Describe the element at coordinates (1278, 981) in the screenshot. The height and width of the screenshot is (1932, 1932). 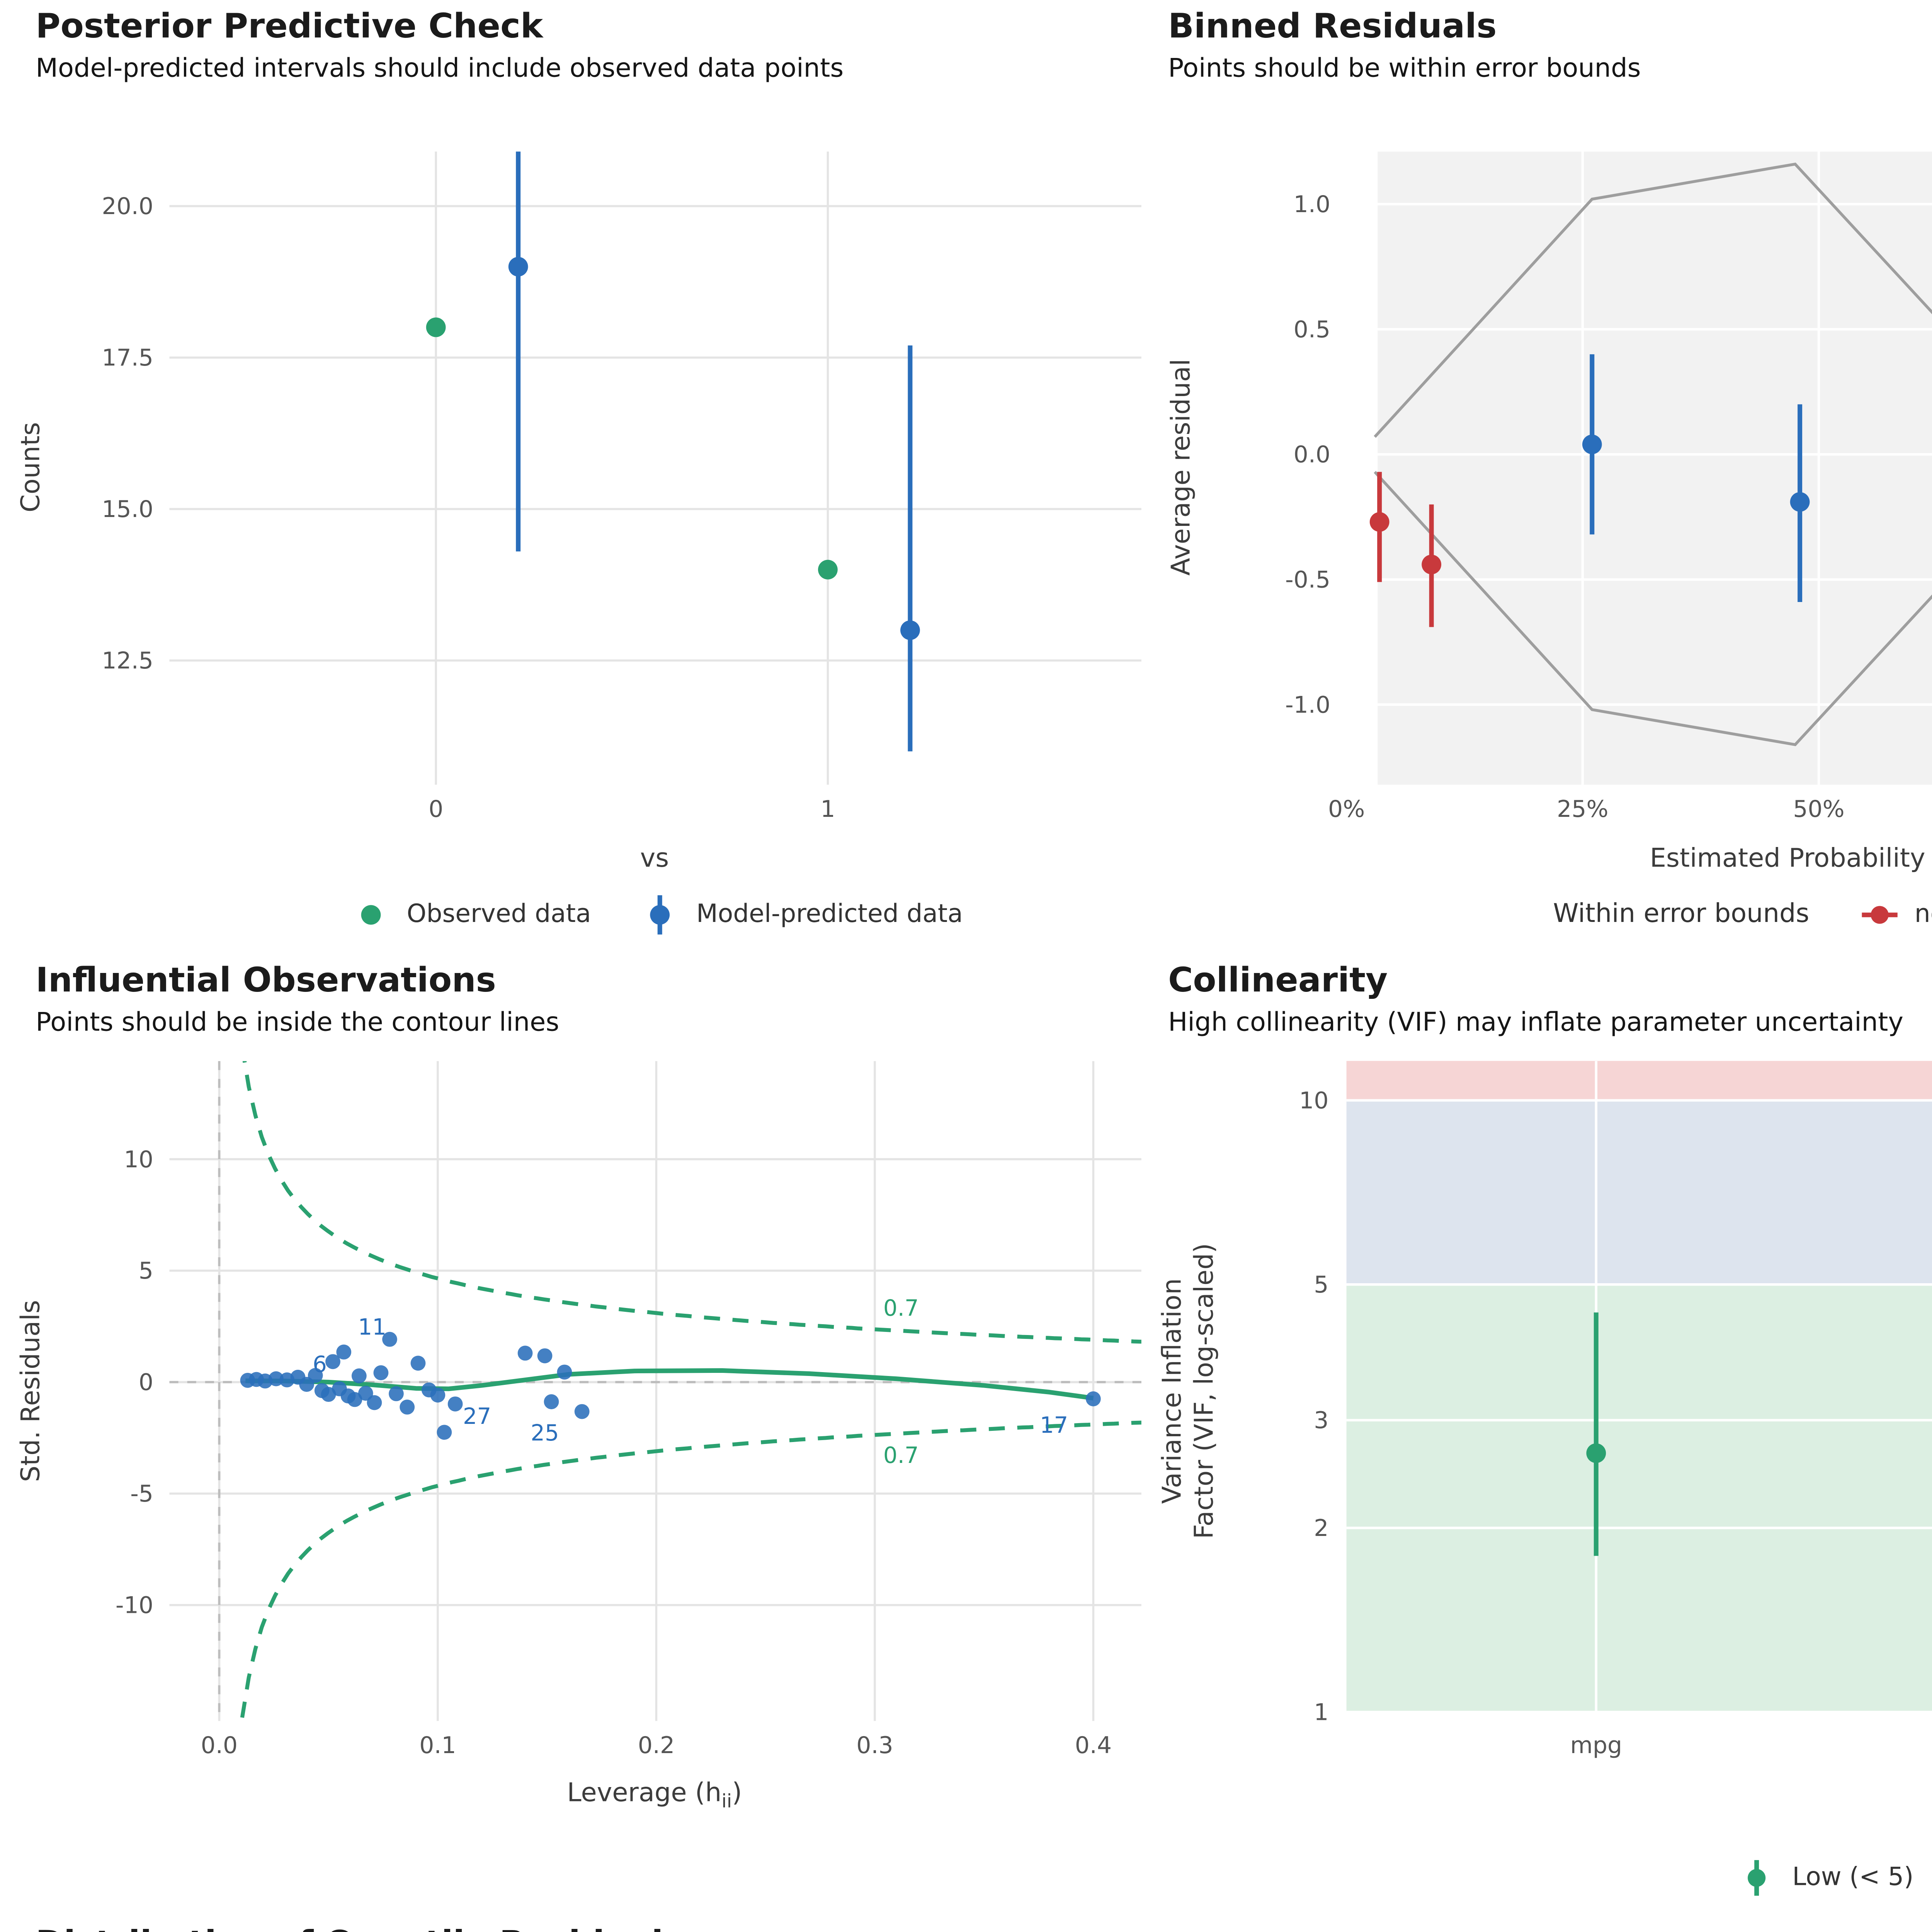
I see `collinearity-title: Collinearity` at that location.